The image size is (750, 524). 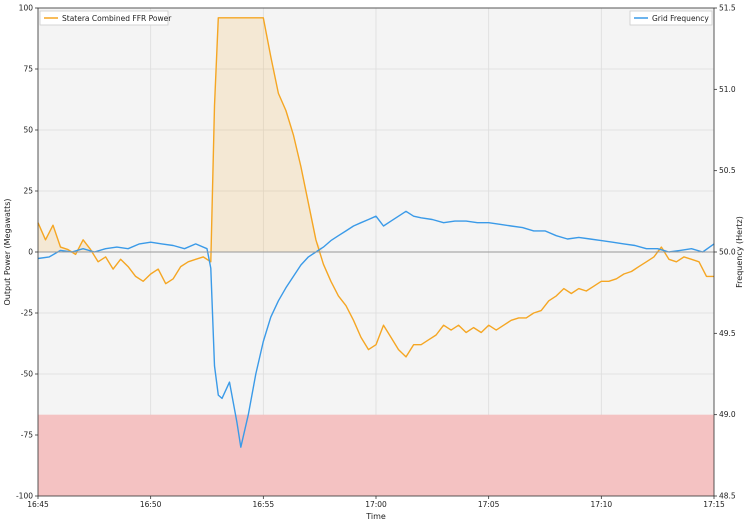 What do you see at coordinates (7, 252) in the screenshot?
I see `left-y-axis-label: Output Power (Megawatts)` at bounding box center [7, 252].